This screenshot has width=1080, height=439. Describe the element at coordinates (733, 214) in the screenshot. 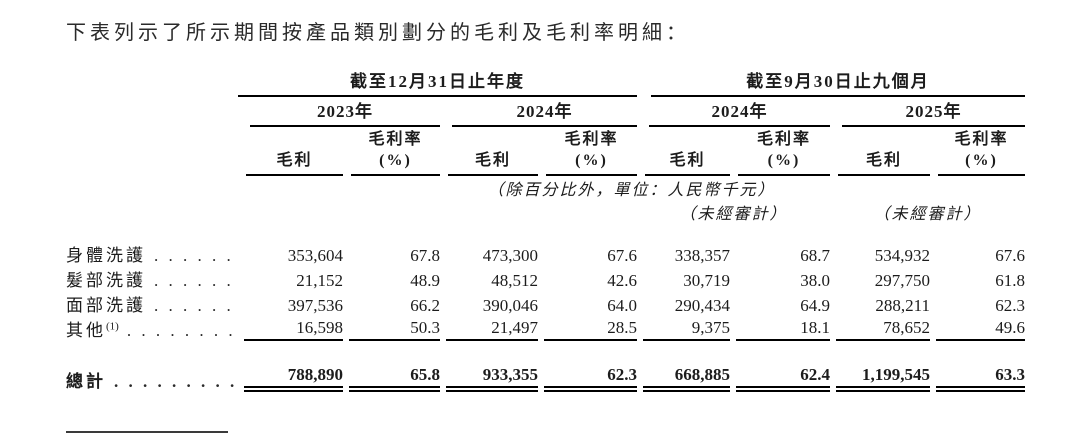

I see `unaudited-note-2024: （未經審計）` at that location.